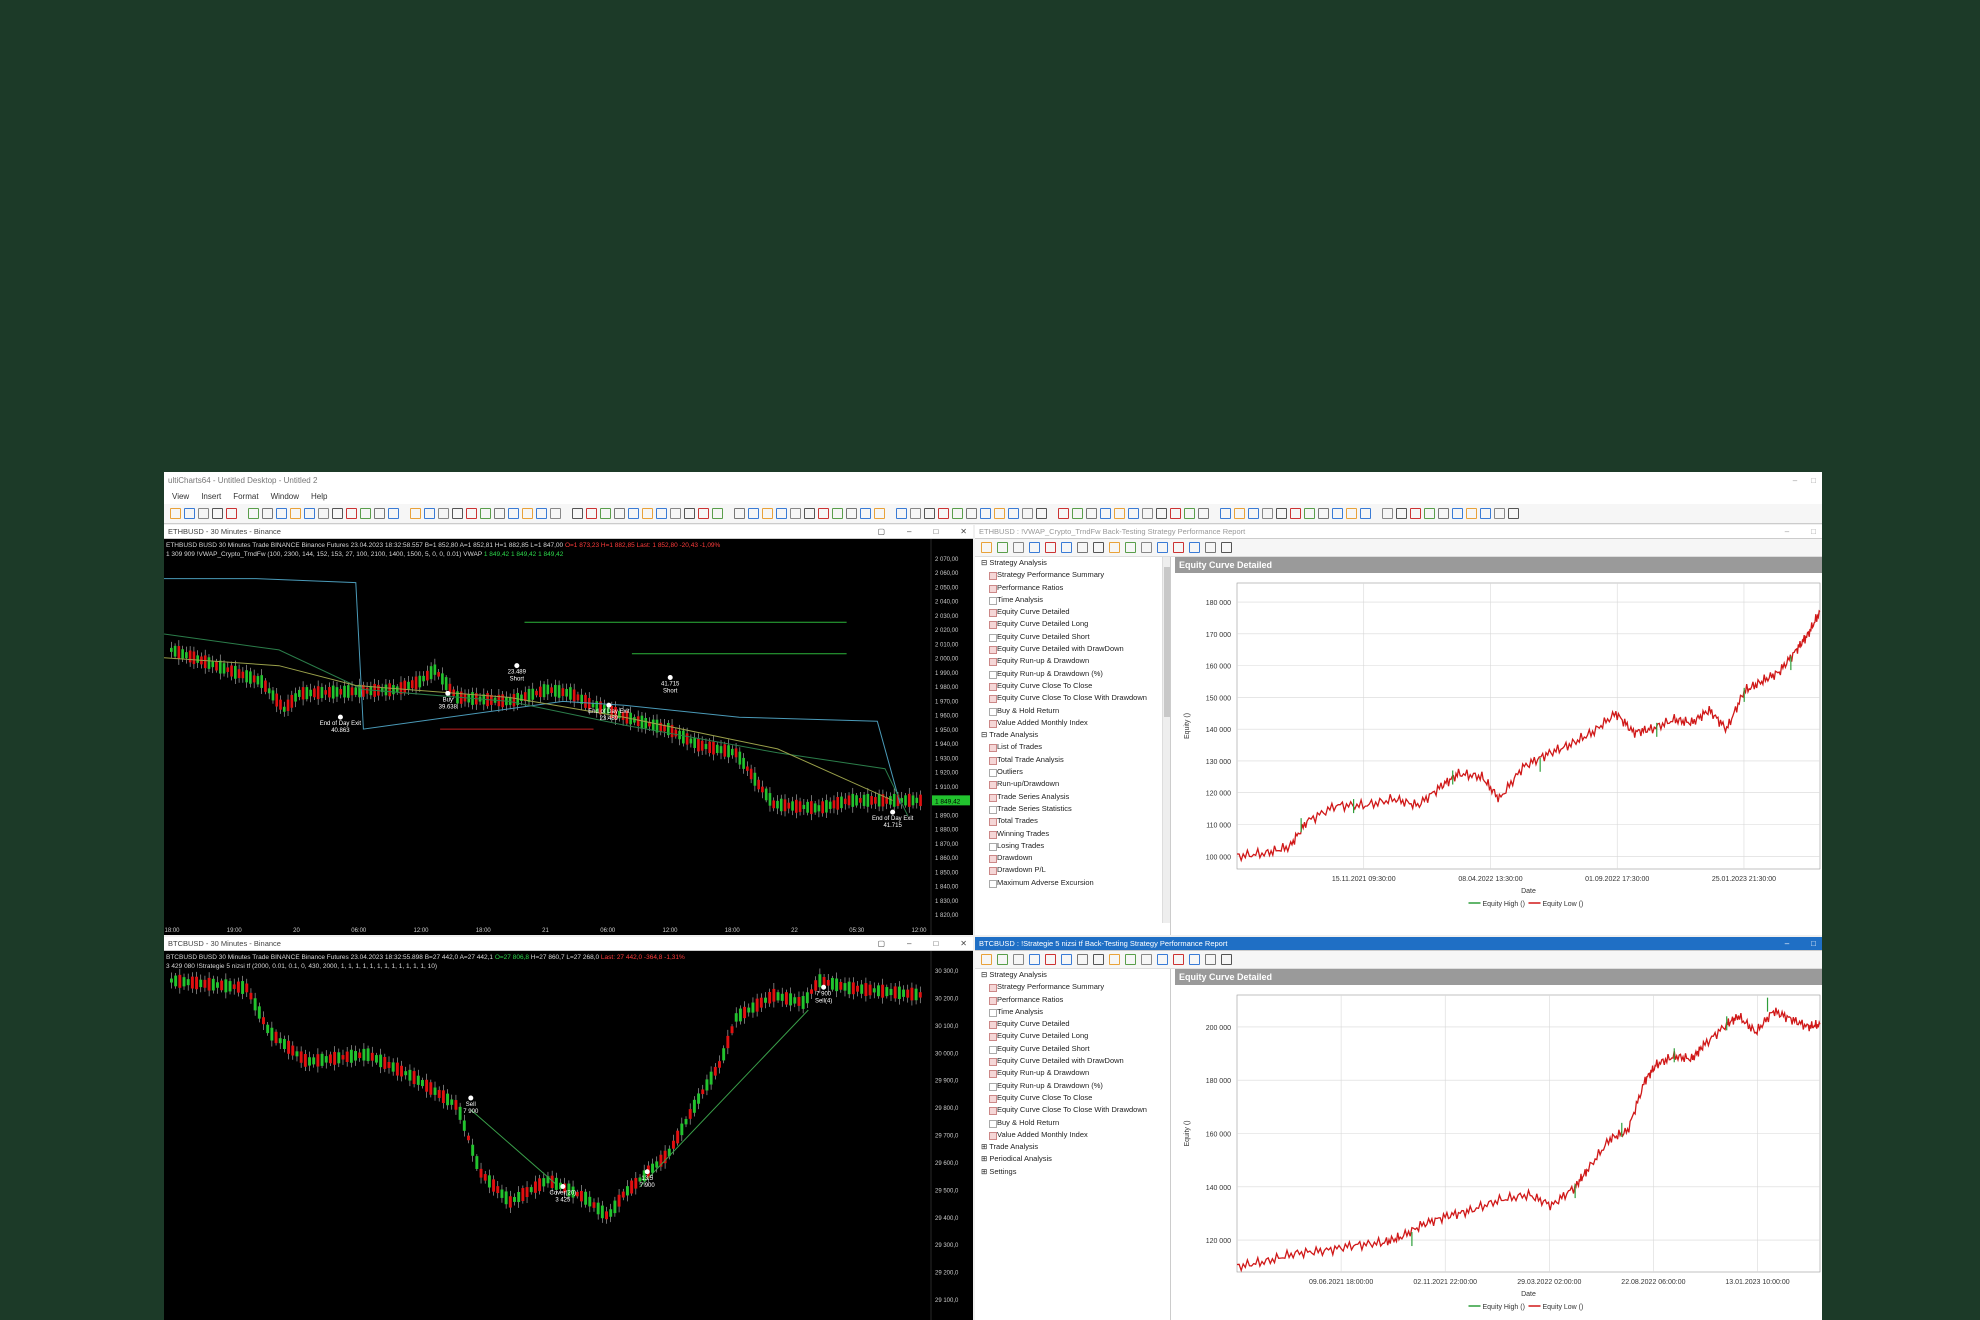 This screenshot has height=1320, width=1980. I want to click on menu-format: Format, so click(246, 496).